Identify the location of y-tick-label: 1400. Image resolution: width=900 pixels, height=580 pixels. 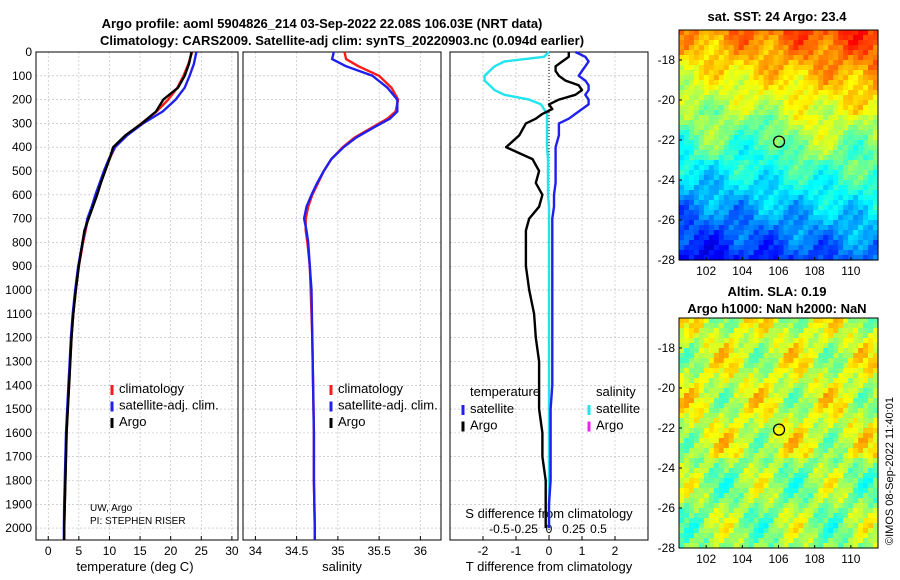
(18, 385).